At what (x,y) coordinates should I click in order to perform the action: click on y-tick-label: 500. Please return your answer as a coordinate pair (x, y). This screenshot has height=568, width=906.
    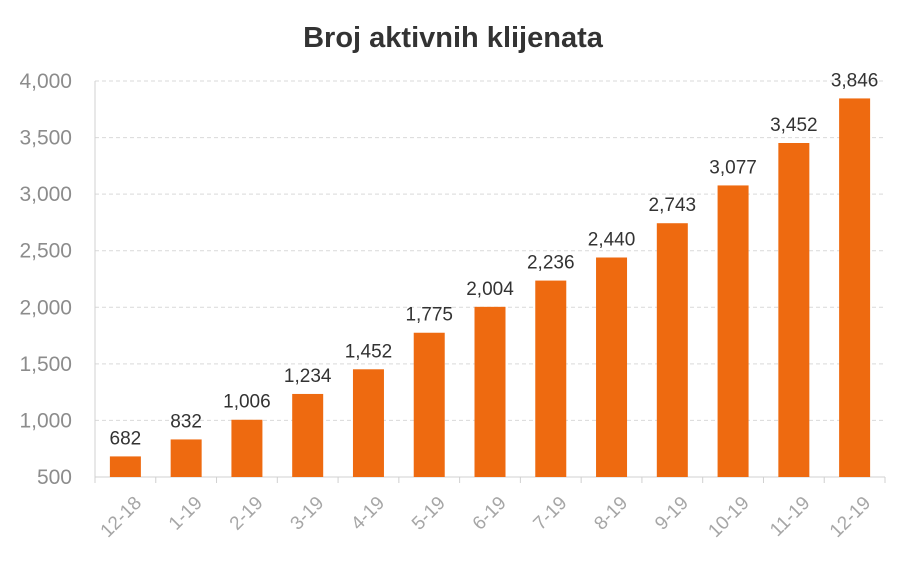
    Looking at the image, I should click on (54, 477).